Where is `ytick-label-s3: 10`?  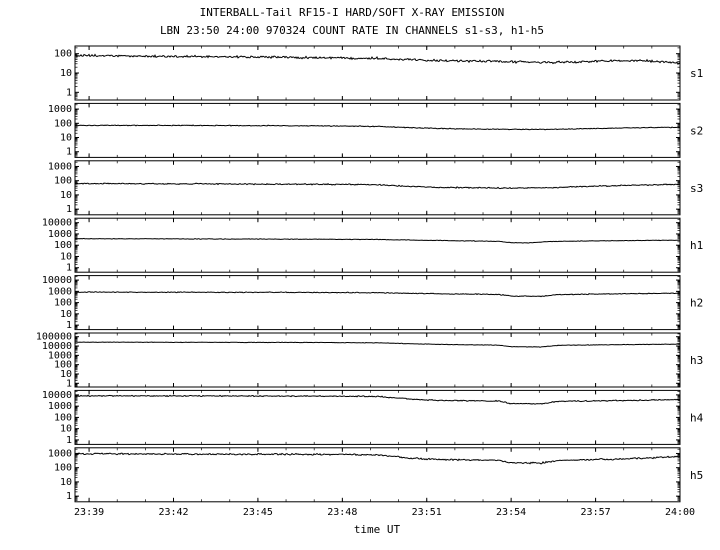 ytick-label-s3: 10 is located at coordinates (66, 195).